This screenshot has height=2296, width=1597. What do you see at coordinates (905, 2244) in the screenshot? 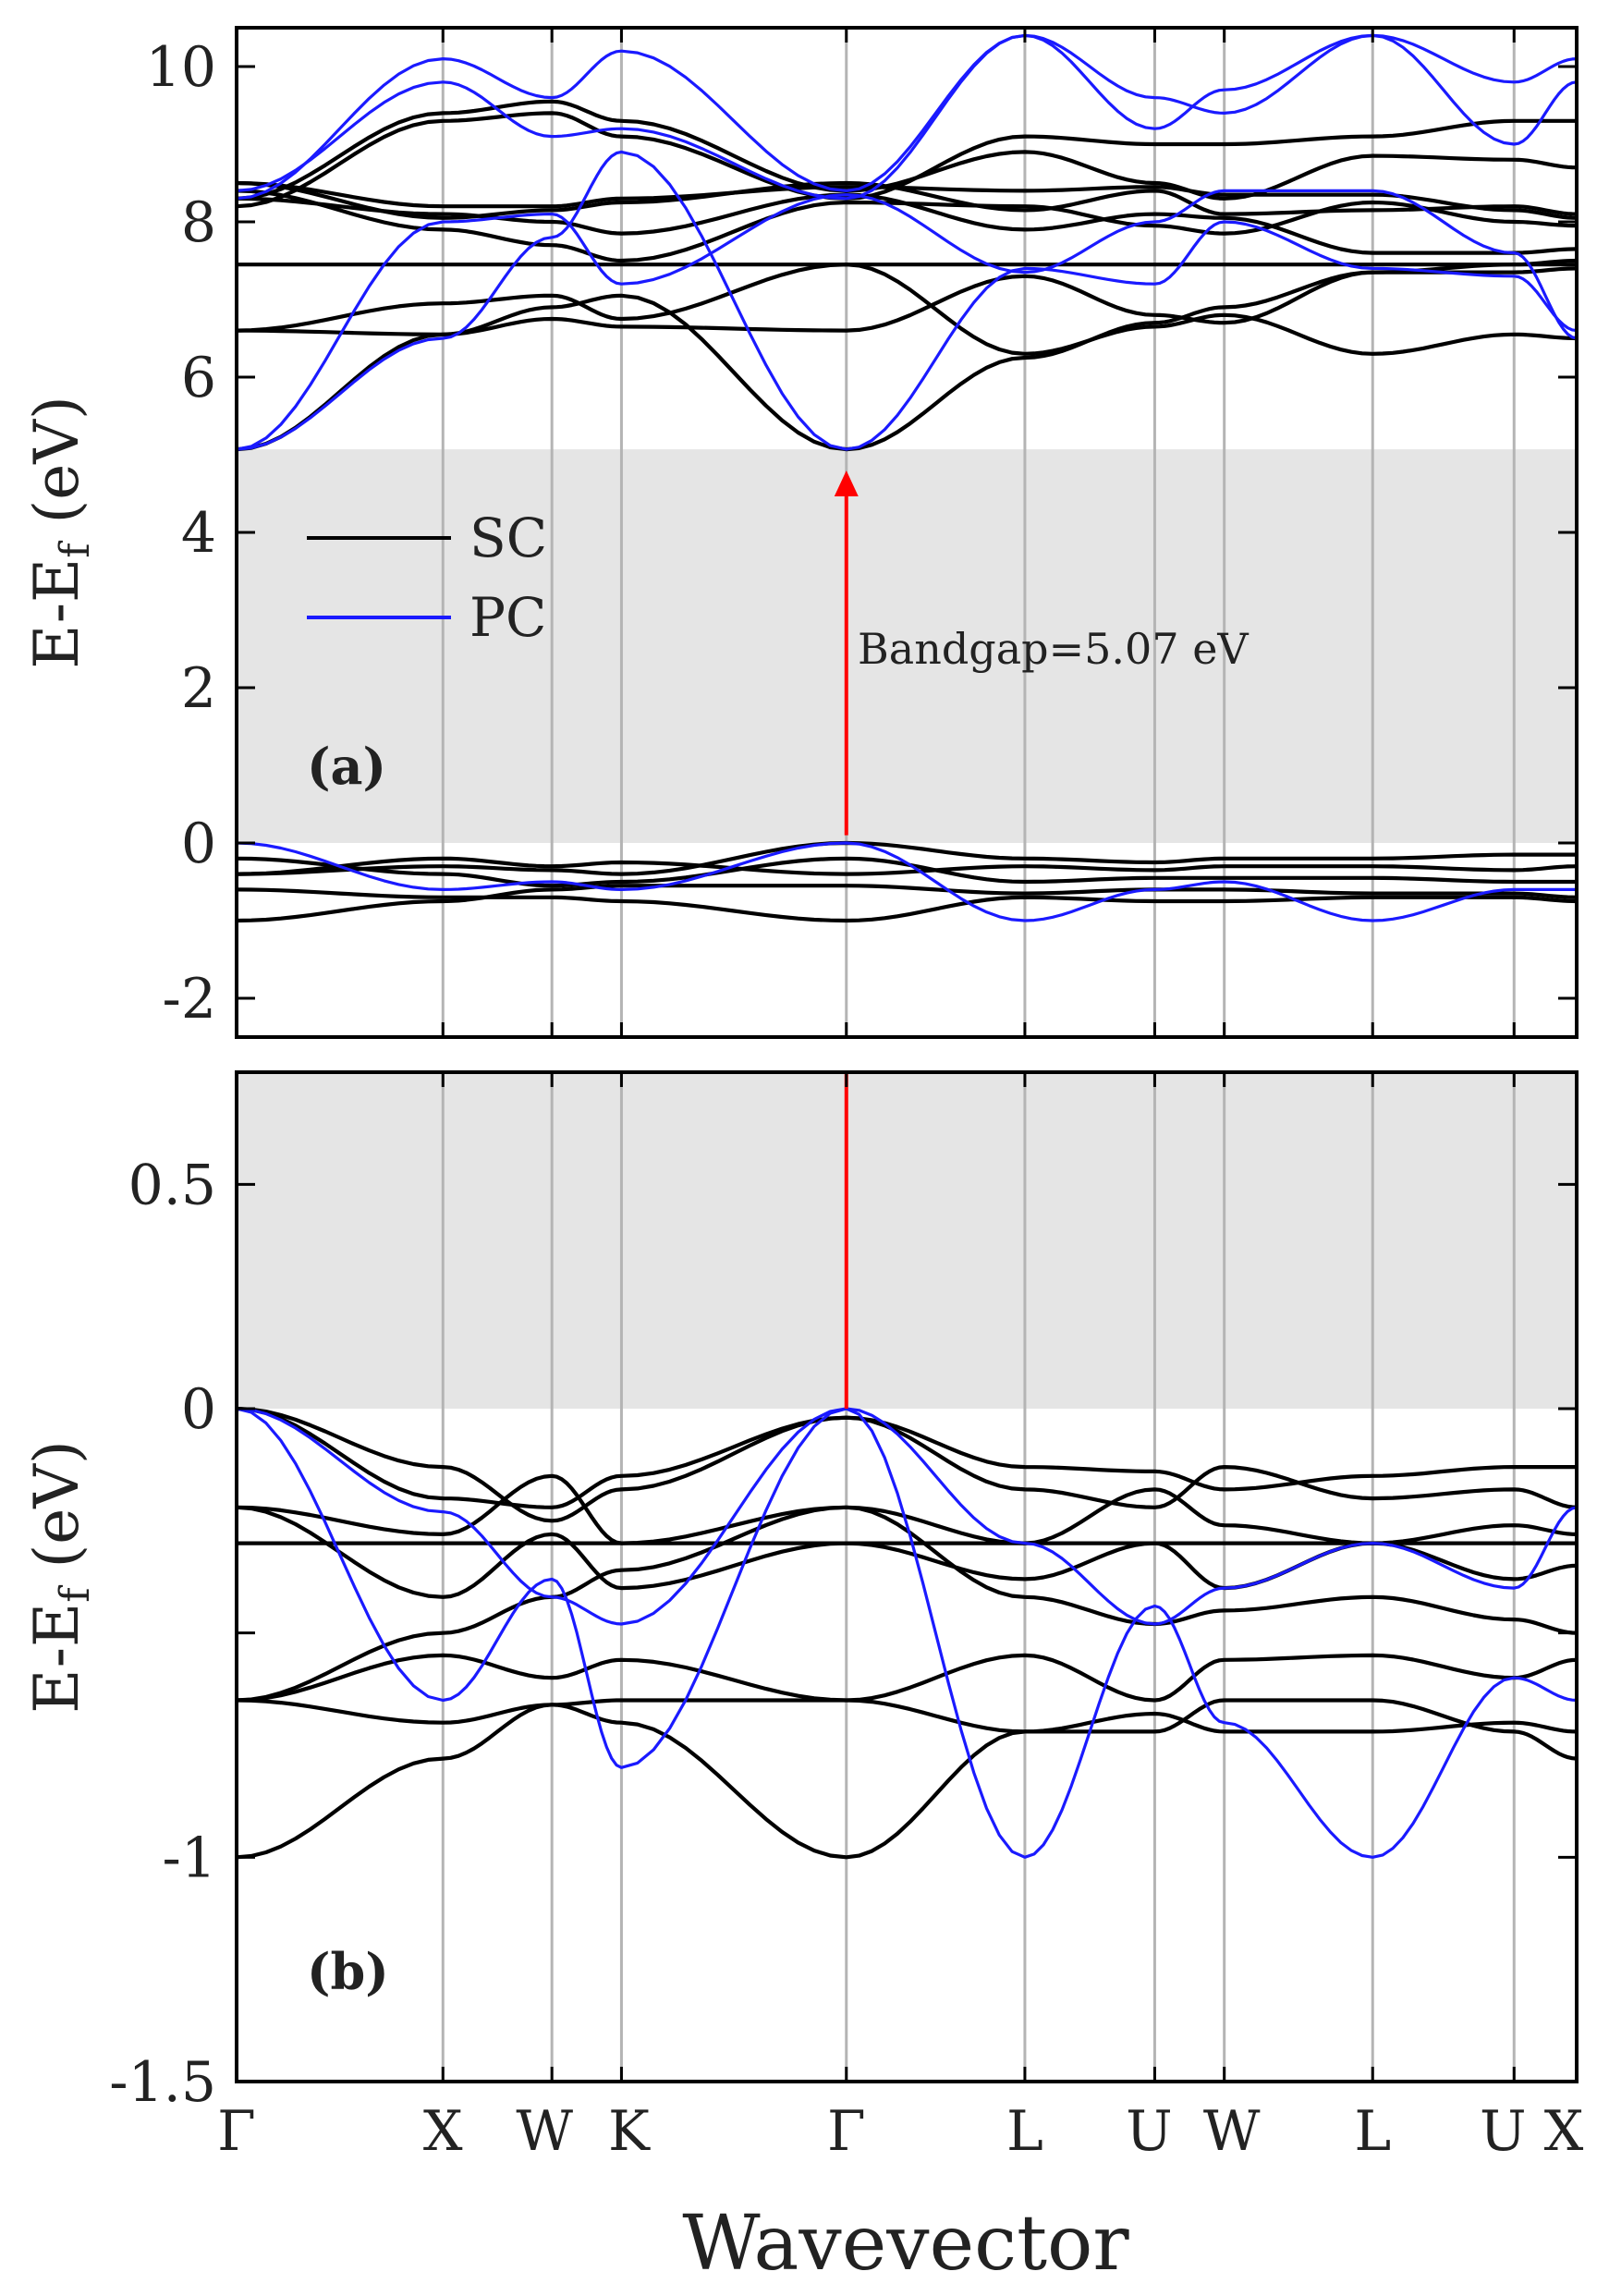
I see `x-axis-title: Wavevector` at bounding box center [905, 2244].